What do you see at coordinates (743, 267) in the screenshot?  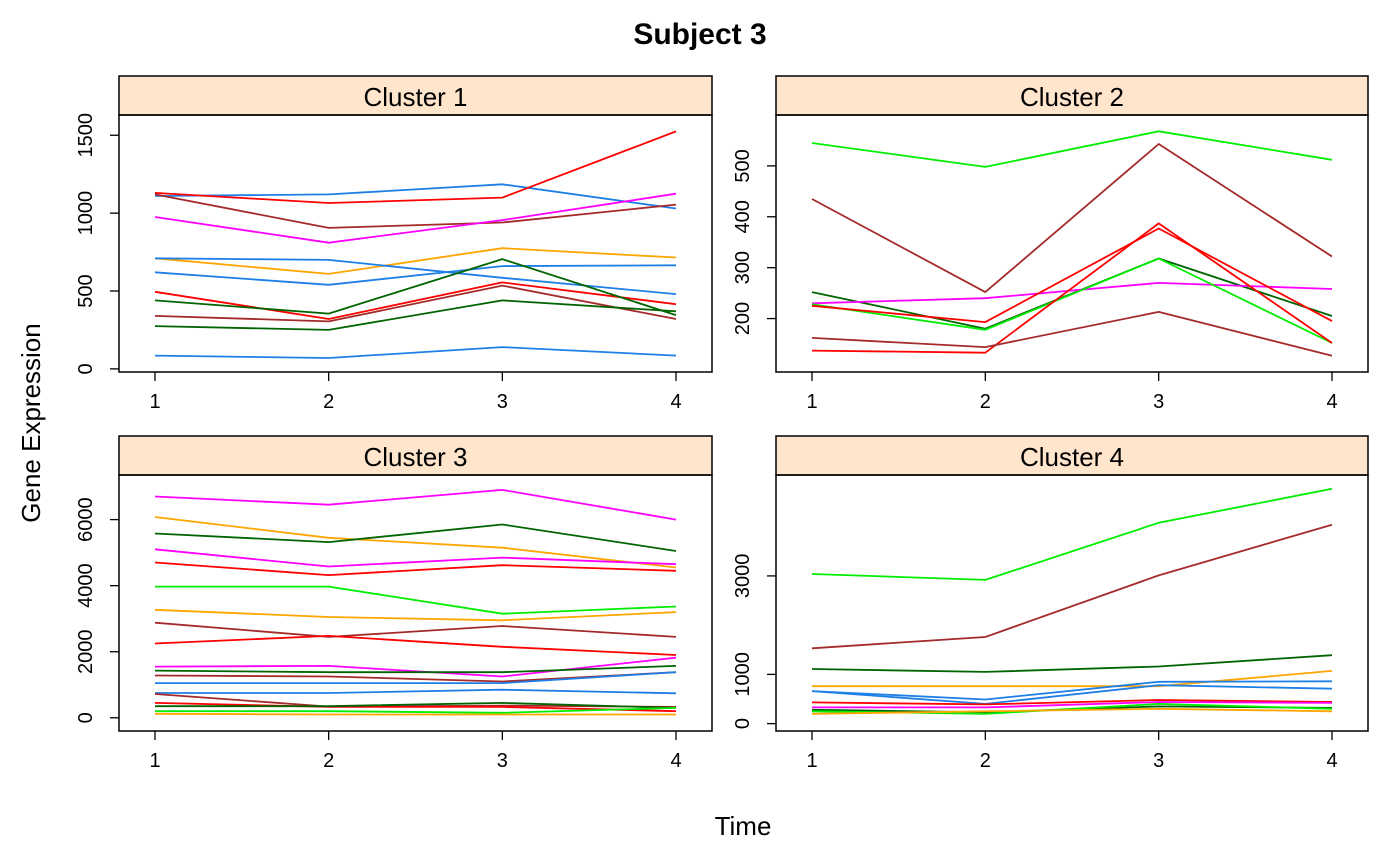 I see `y-tick-label: 300` at bounding box center [743, 267].